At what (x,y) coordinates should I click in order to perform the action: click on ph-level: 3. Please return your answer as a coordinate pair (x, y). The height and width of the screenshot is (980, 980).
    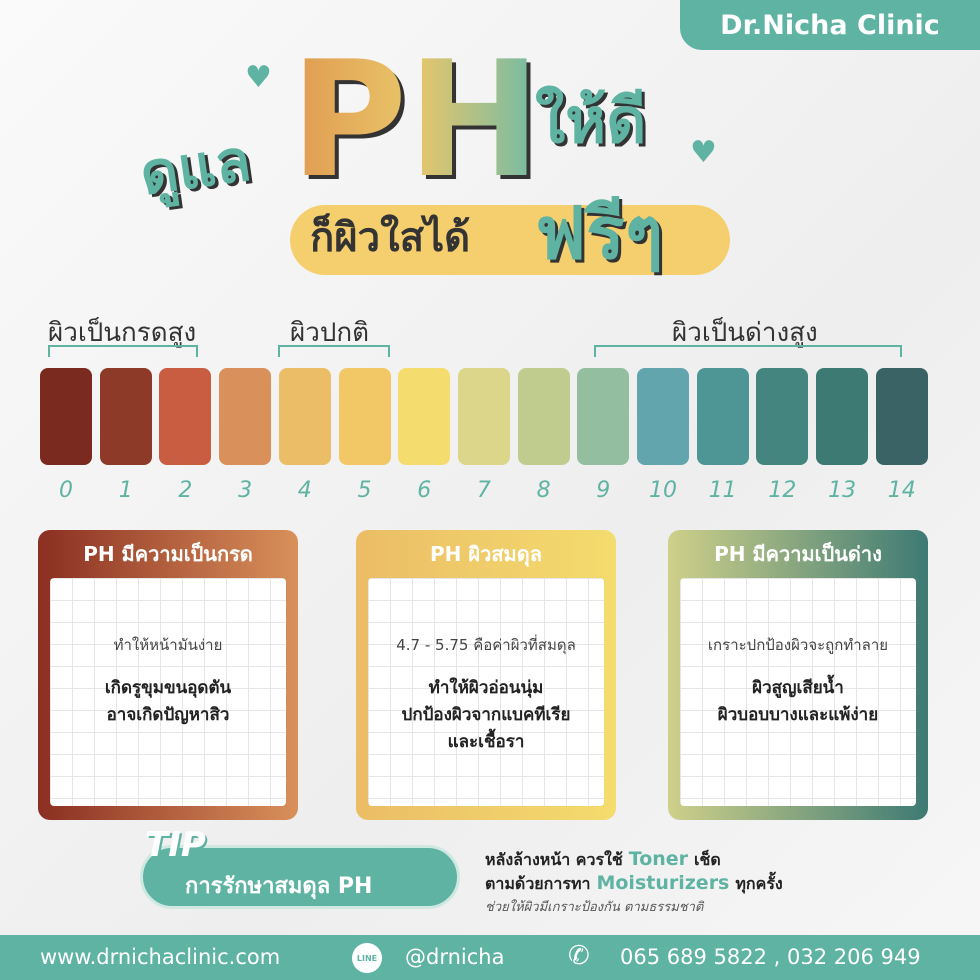
    Looking at the image, I should click on (245, 490).